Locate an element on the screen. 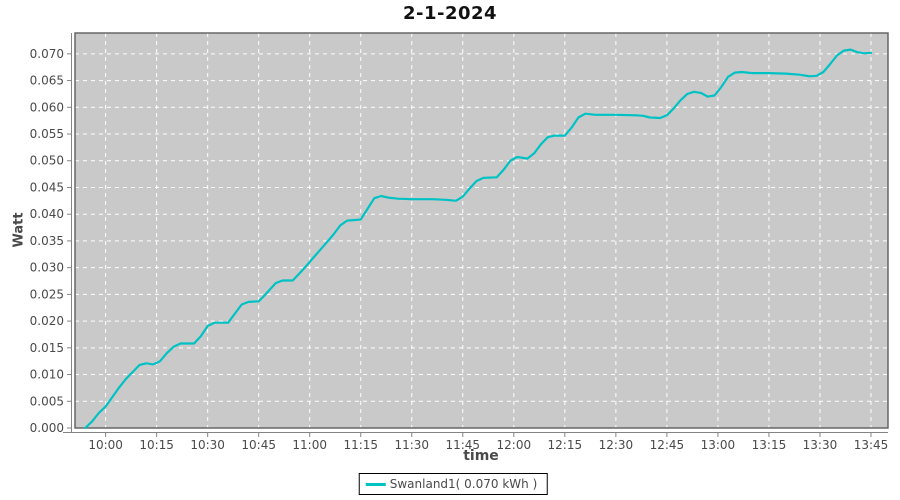 Image resolution: width=900 pixels, height=500 pixels. legend-line-swatch is located at coordinates (375, 484).